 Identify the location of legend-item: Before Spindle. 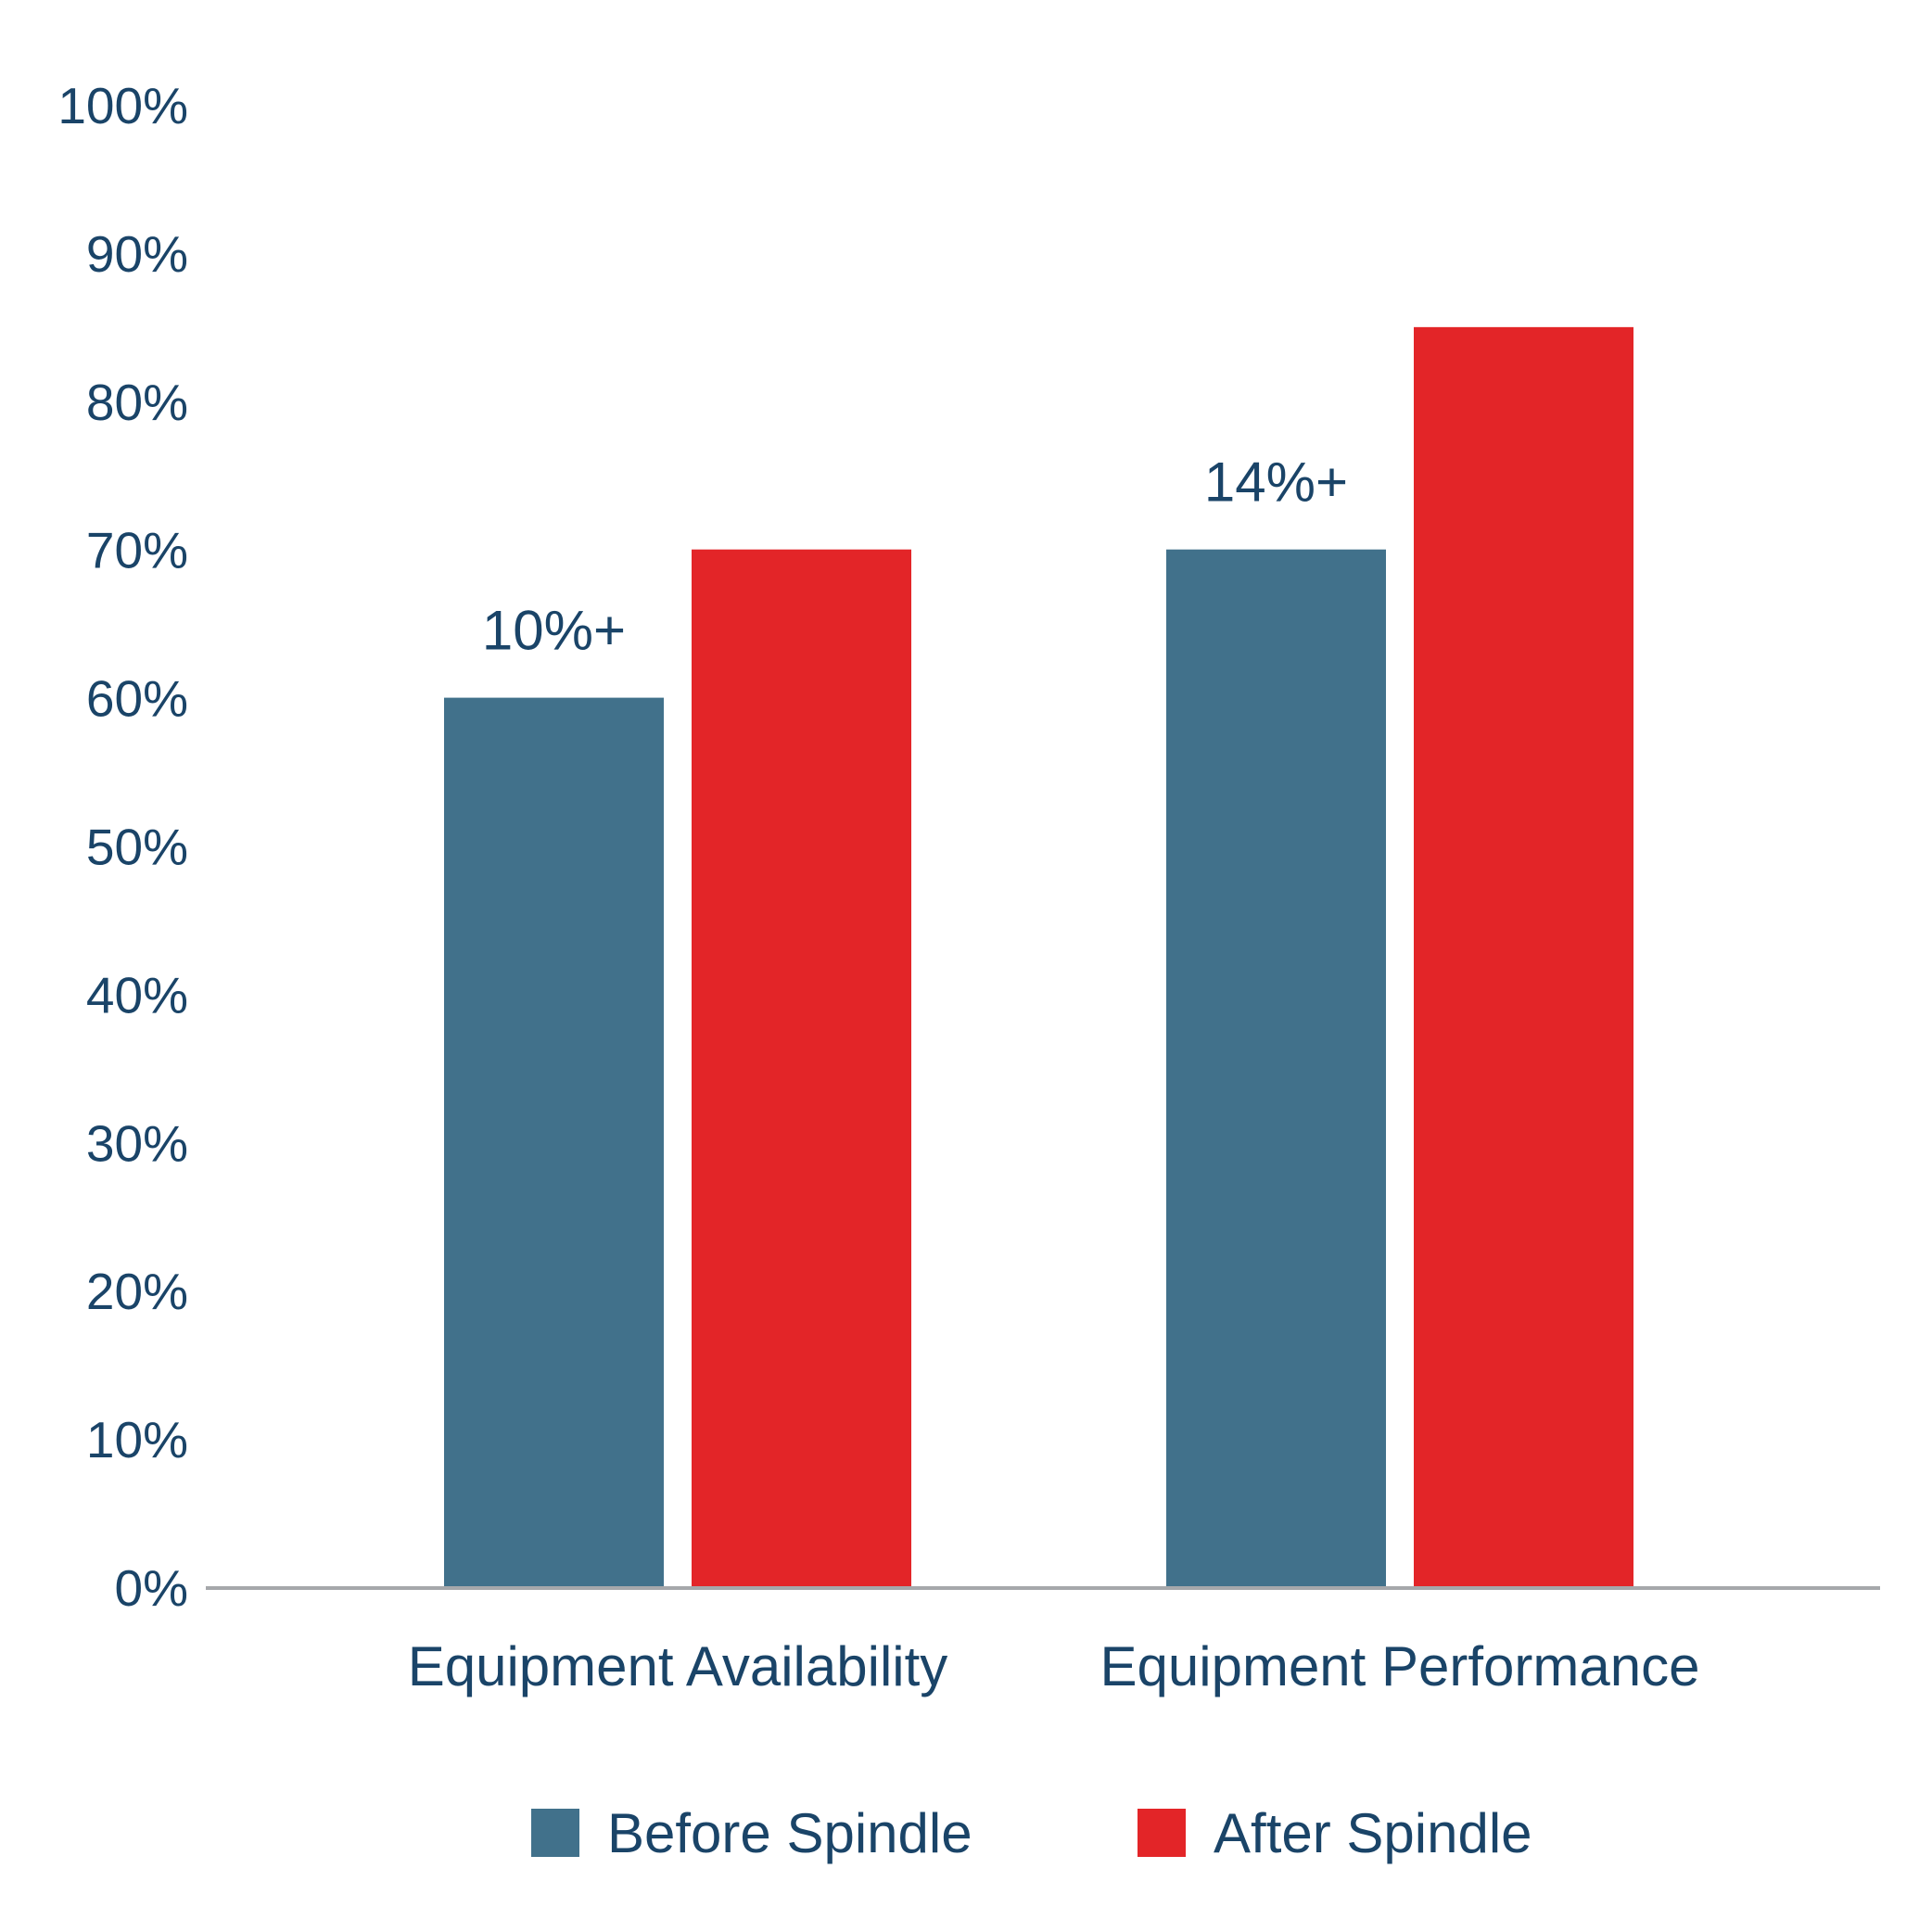
(751, 1833).